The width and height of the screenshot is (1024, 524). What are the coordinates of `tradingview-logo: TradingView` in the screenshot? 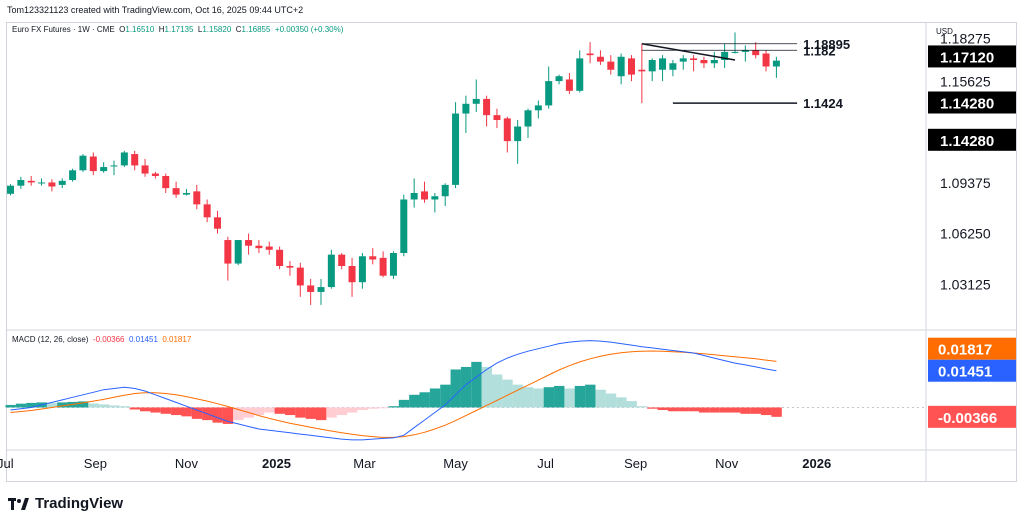 It's located at (65, 503).